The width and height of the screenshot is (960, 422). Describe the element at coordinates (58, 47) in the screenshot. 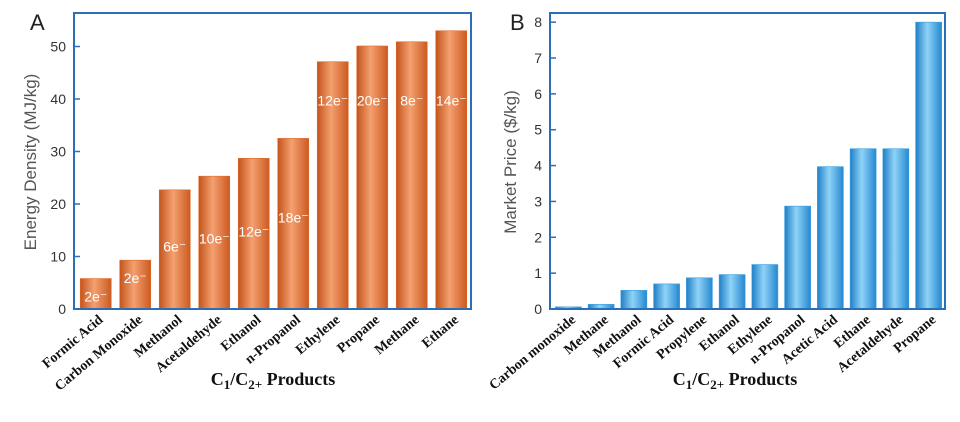

I see `y-tick-label: 50` at that location.